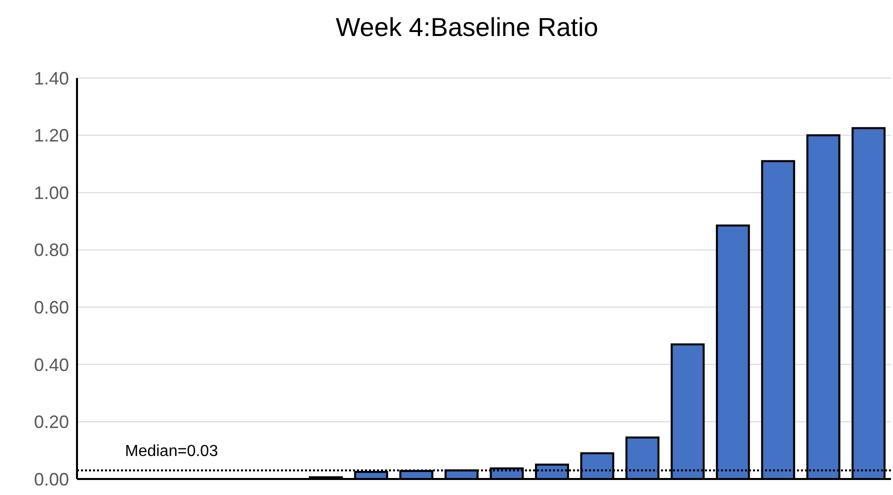 The height and width of the screenshot is (495, 893). Describe the element at coordinates (171, 451) in the screenshot. I see `ref-line-label: Median=0.03` at that location.